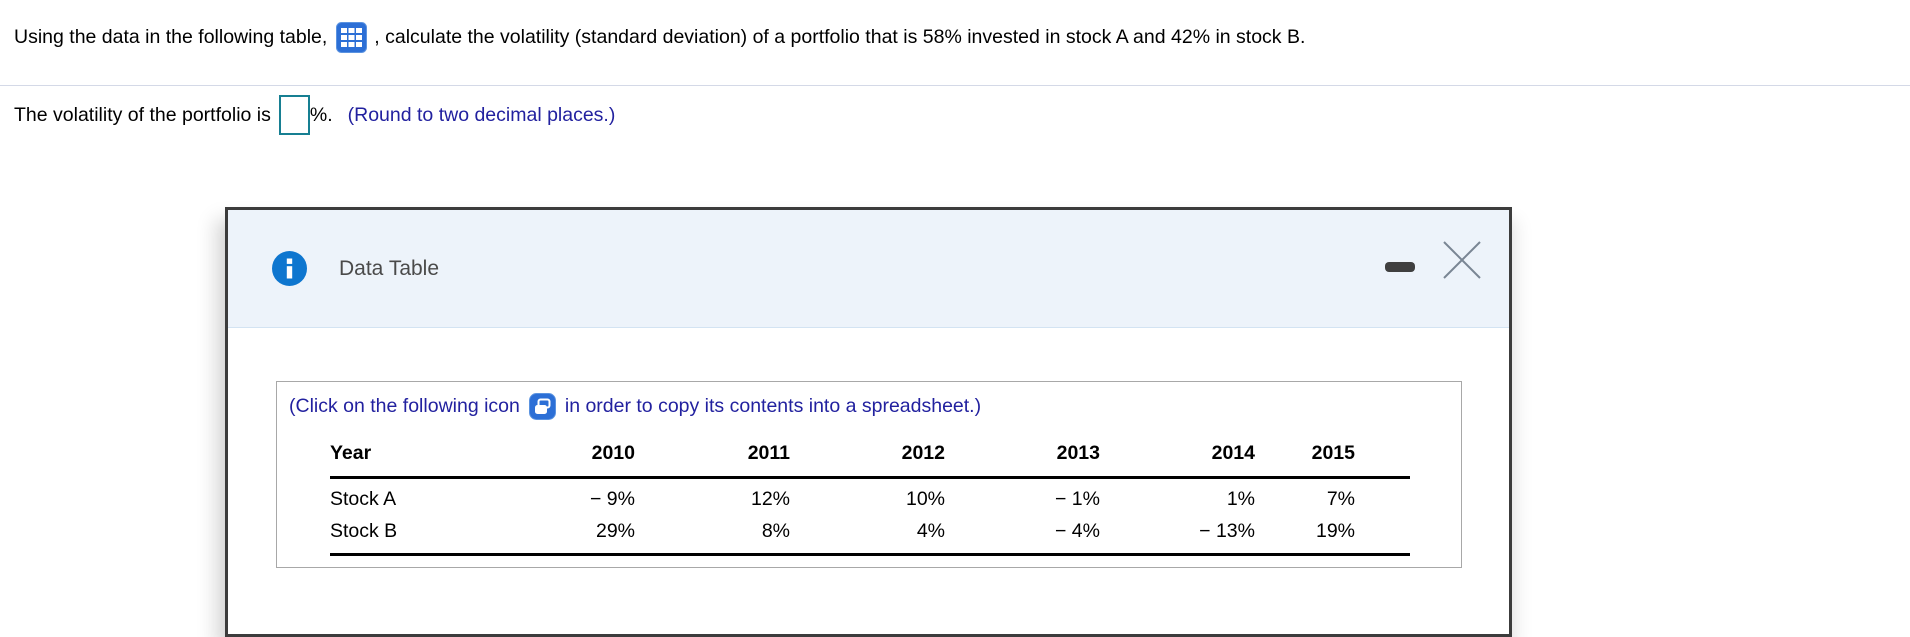 The height and width of the screenshot is (637, 1910). I want to click on header-year: Year, so click(351, 453).